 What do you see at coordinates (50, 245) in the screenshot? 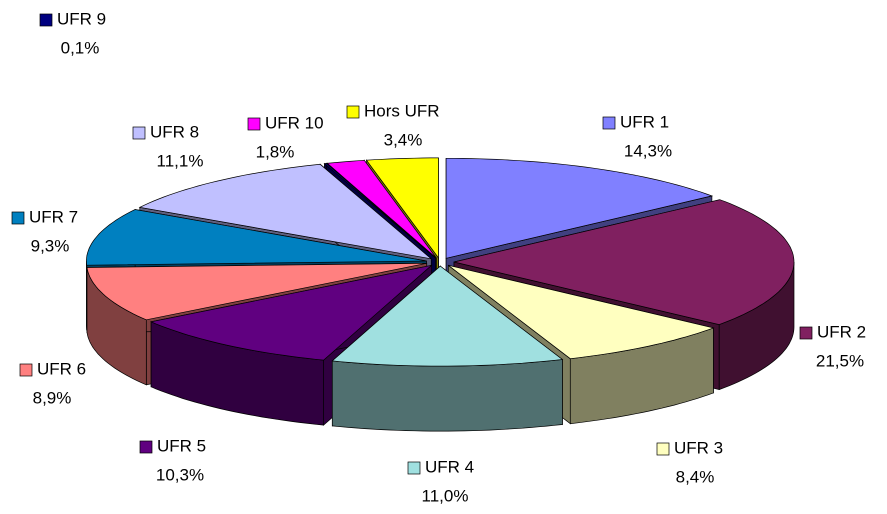
I see `slice-value-label: 9,3%` at bounding box center [50, 245].